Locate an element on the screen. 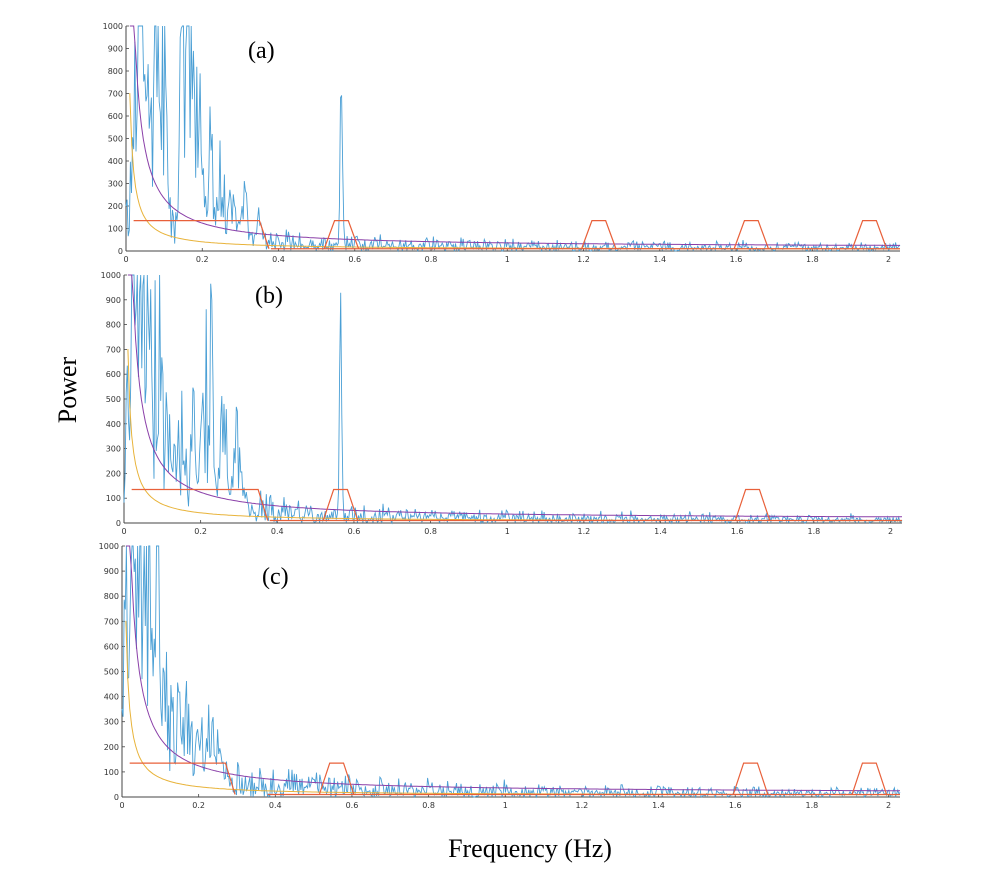  panel-label-b: (b) is located at coordinates (269, 296).